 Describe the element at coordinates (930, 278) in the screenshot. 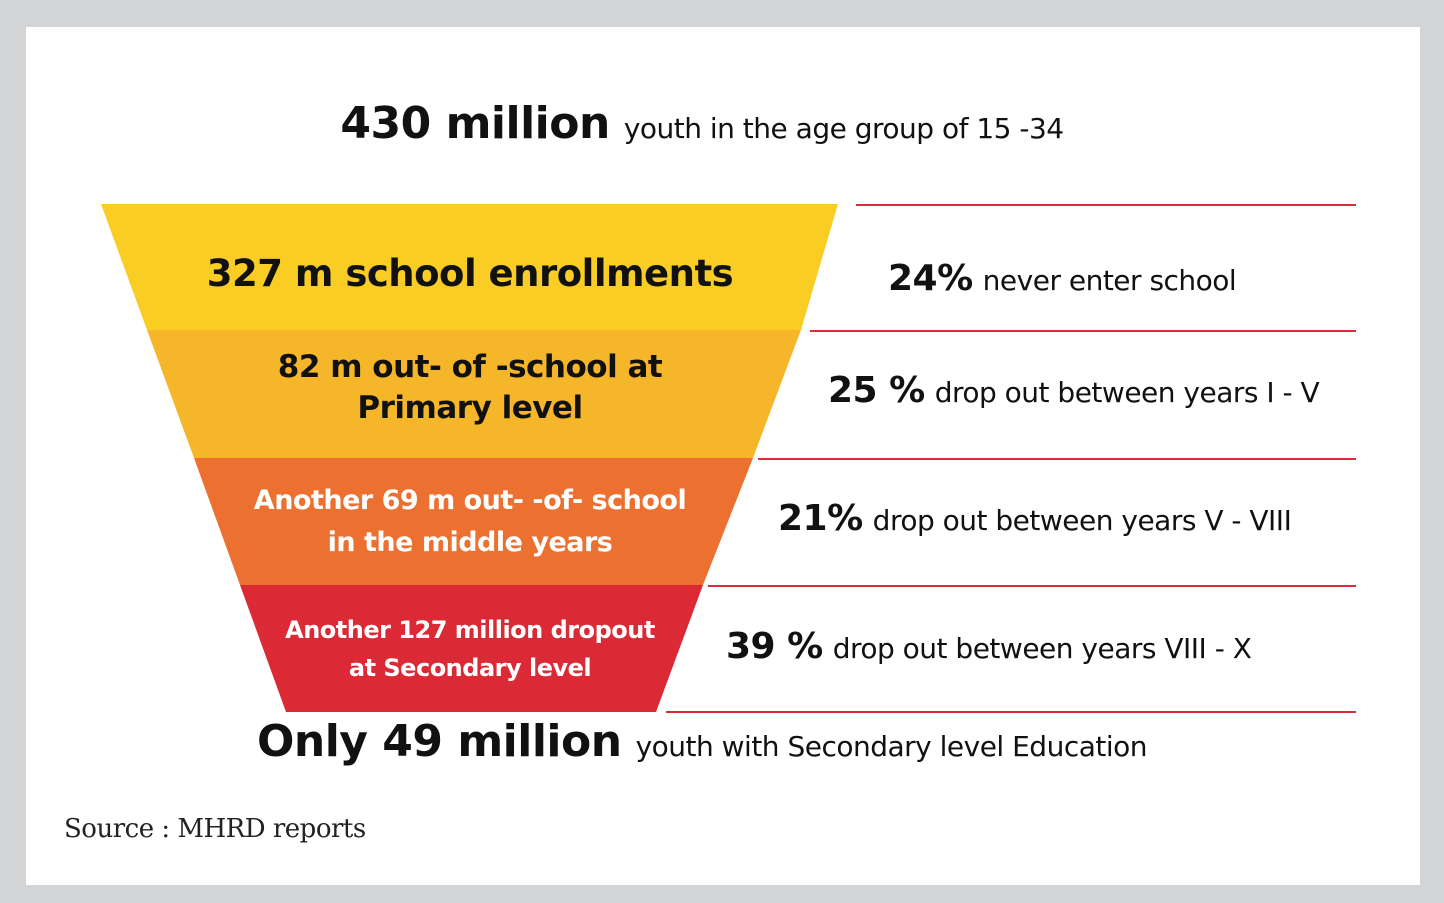

I see `stat-percent: 24%` at that location.